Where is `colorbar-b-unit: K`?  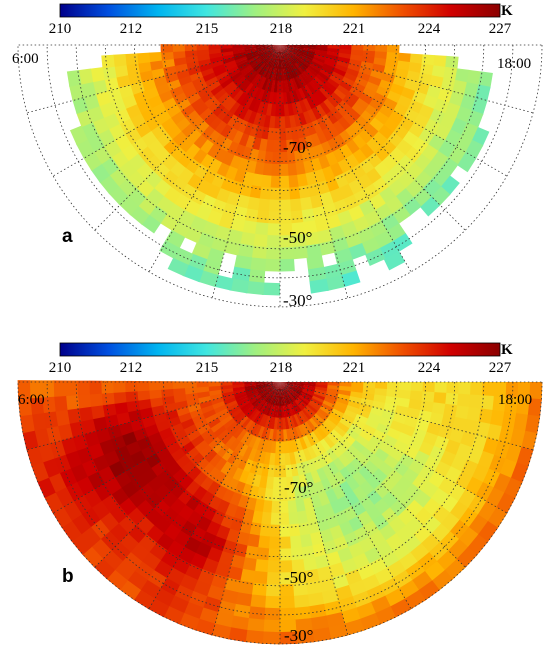 colorbar-b-unit: K is located at coordinates (507, 350).